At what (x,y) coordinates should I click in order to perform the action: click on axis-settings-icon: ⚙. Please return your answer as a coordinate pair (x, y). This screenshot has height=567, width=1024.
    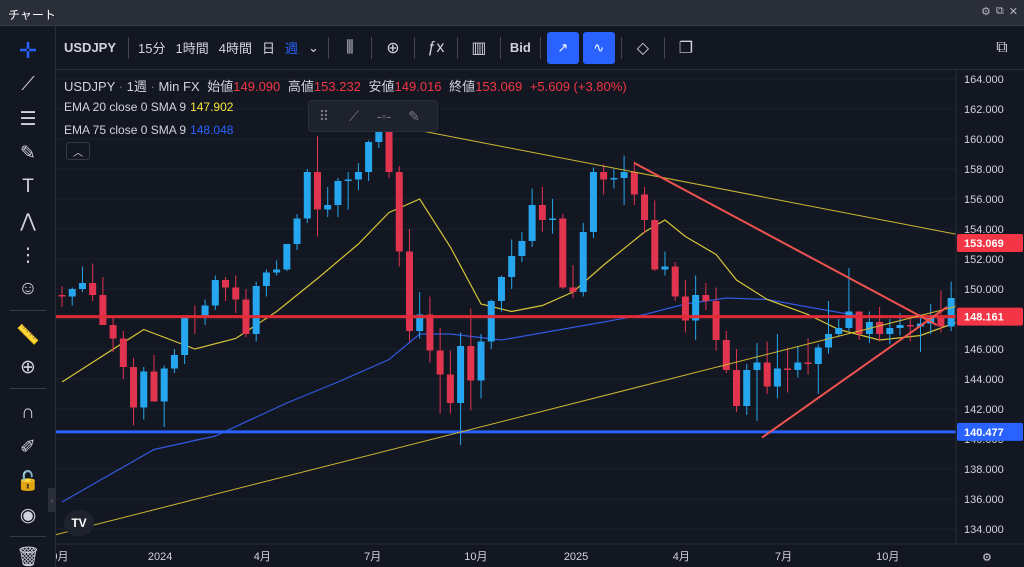
    Looking at the image, I should click on (987, 558).